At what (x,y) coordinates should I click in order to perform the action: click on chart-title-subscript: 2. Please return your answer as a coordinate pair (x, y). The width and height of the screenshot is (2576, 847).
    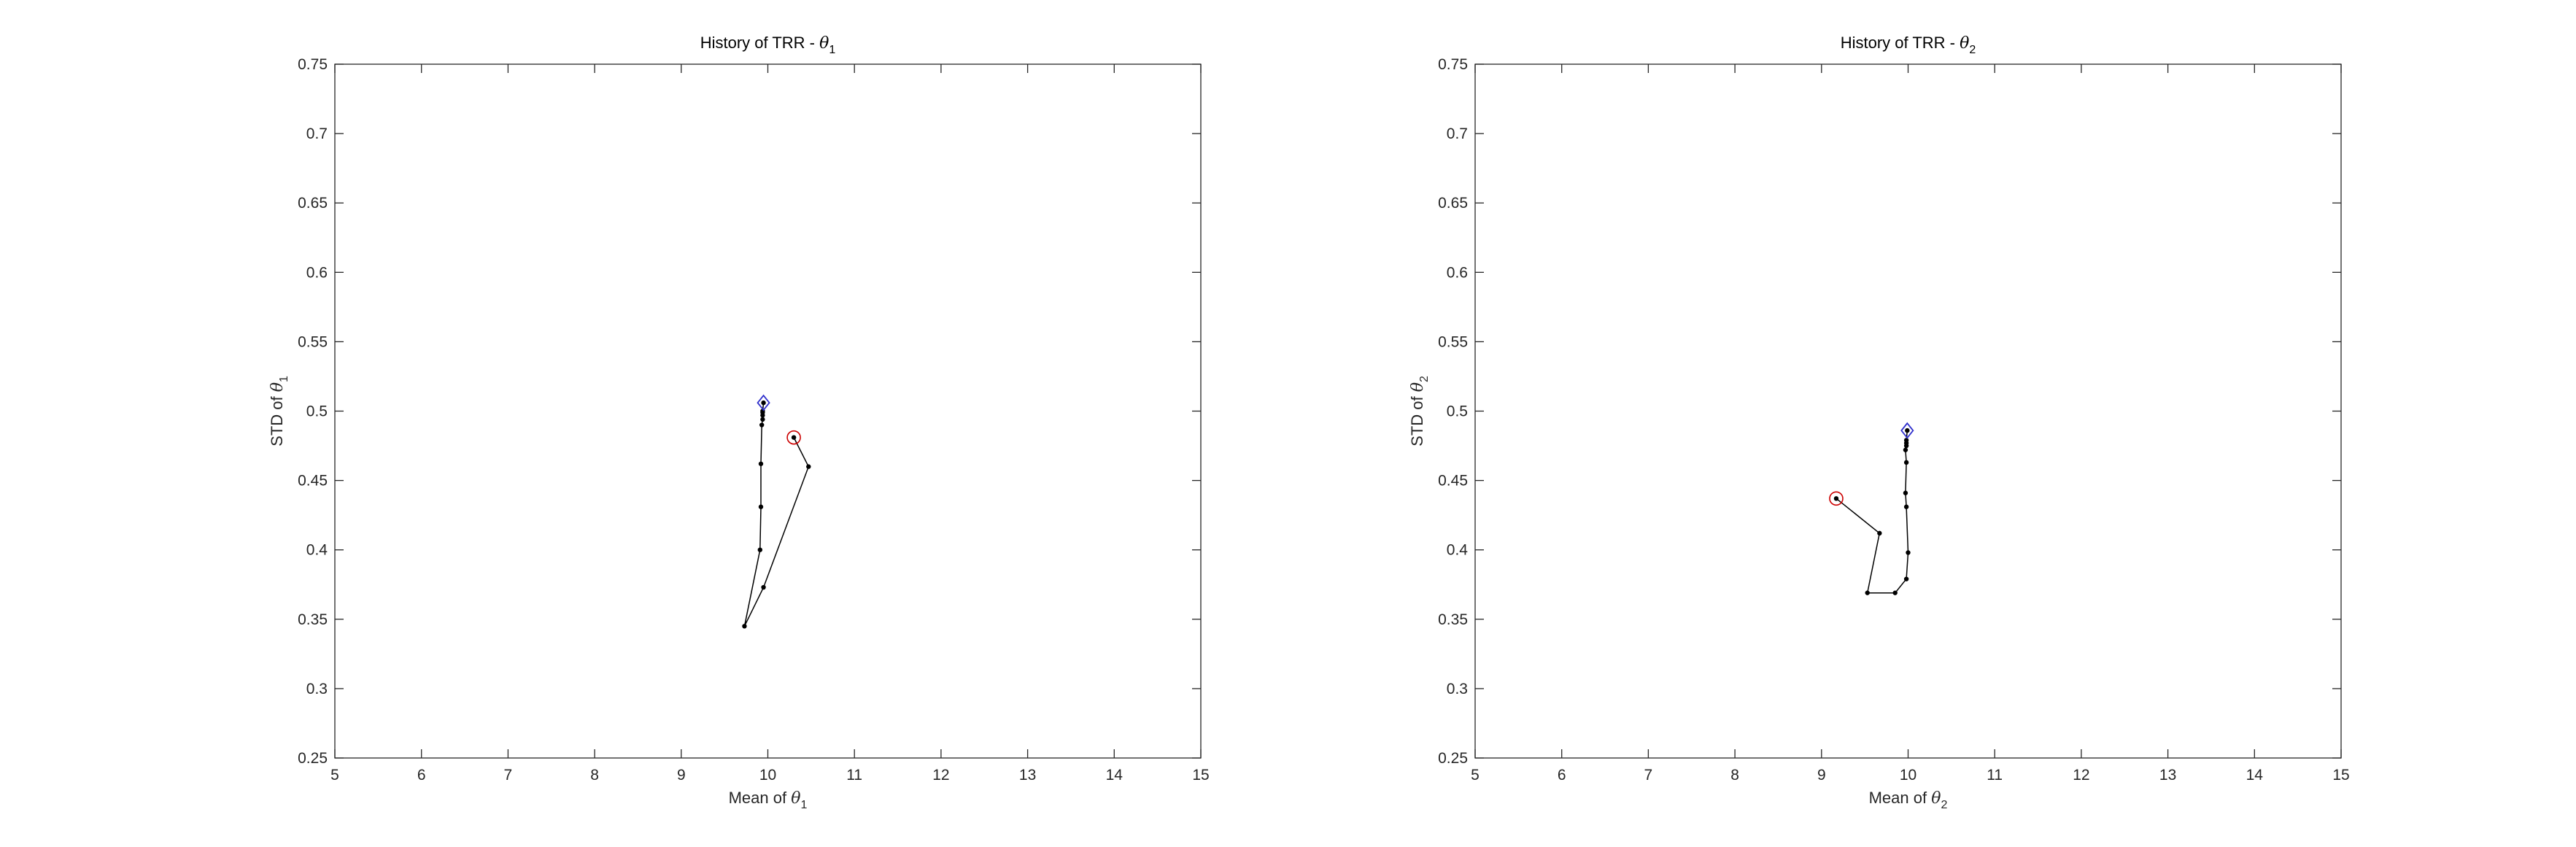
    Looking at the image, I should click on (1972, 50).